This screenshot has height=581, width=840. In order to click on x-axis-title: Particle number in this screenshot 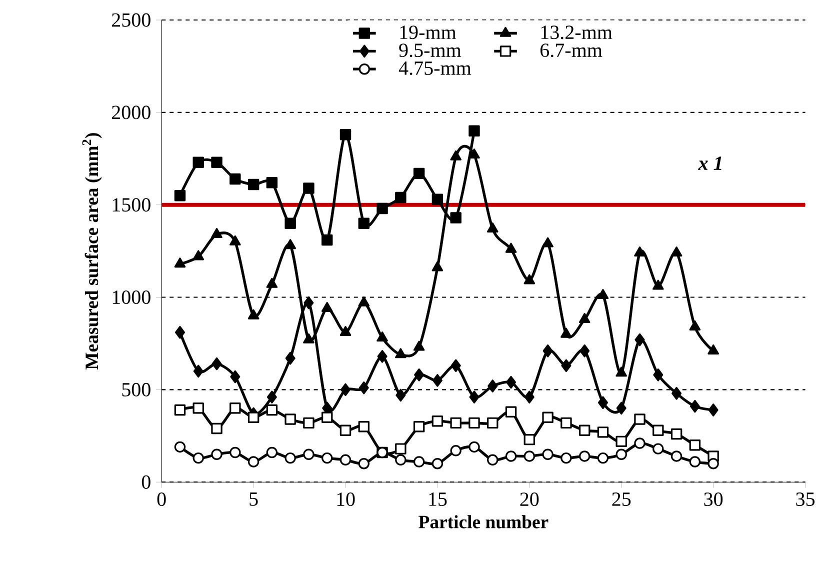, I will do `click(483, 521)`.